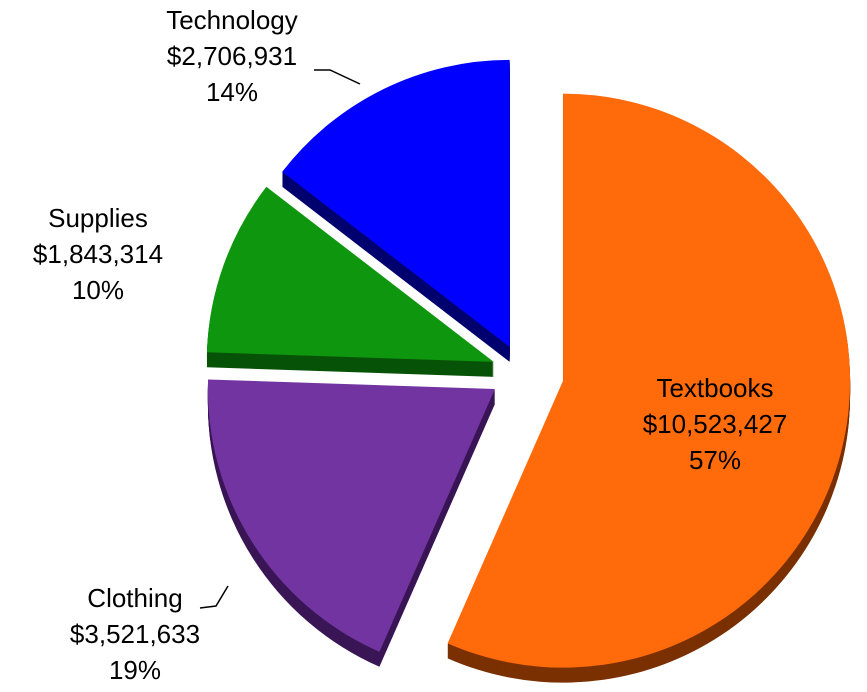 The height and width of the screenshot is (692, 867). I want to click on slice-label-value: $10,523,427, so click(715, 424).